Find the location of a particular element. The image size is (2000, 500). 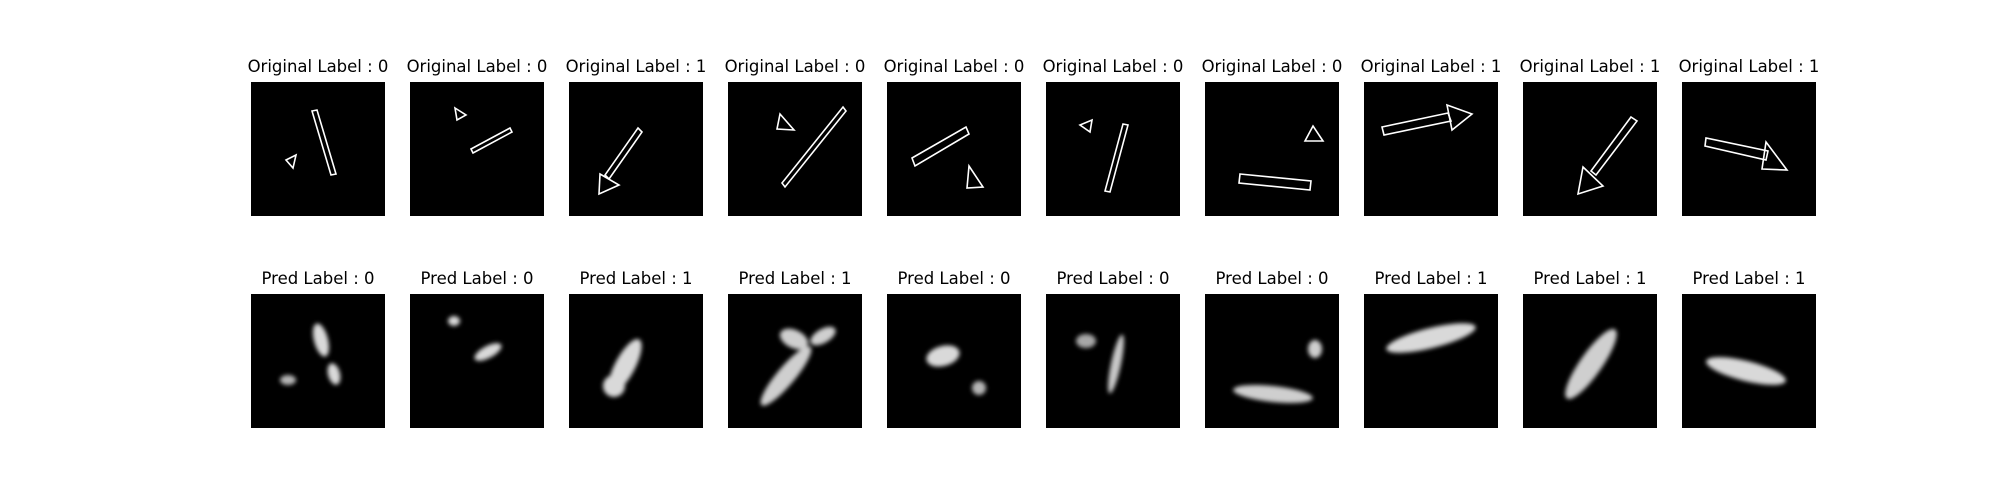

pred-cell-2: Pred Label : 0 is located at coordinates (477, 354).